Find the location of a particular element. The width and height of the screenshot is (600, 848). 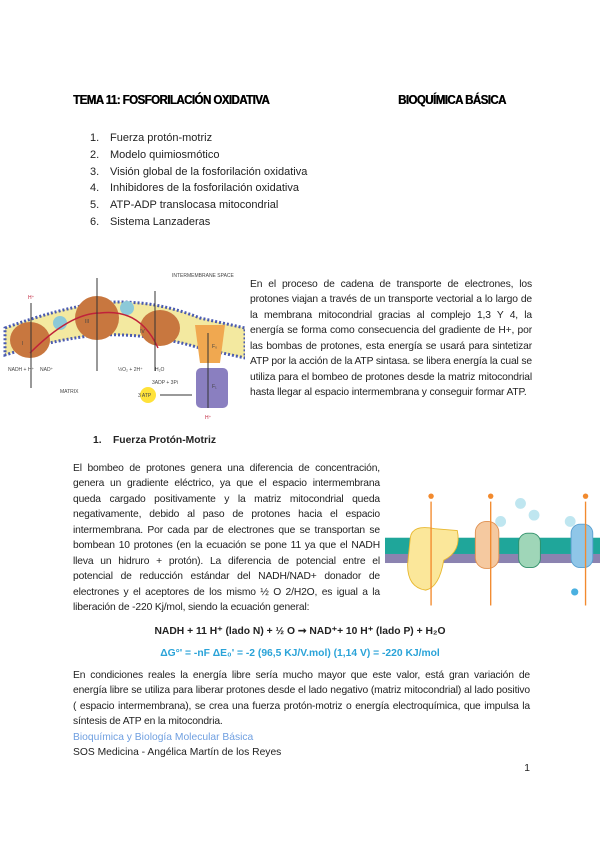

label-nad: NAD⁺ is located at coordinates (47, 370).